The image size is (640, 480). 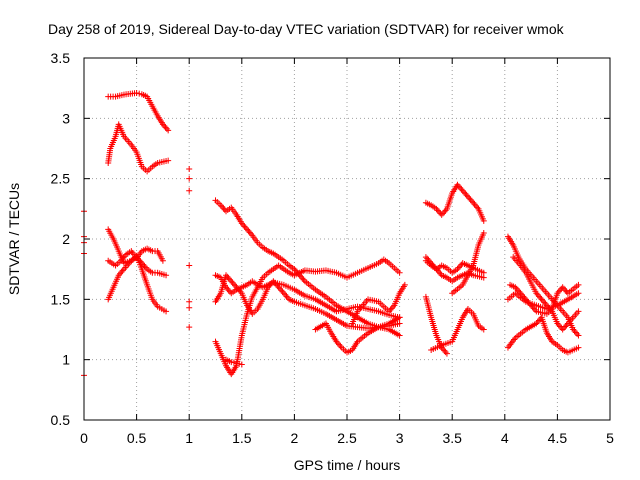 I want to click on x-tick-label: 4, so click(x=505, y=438).